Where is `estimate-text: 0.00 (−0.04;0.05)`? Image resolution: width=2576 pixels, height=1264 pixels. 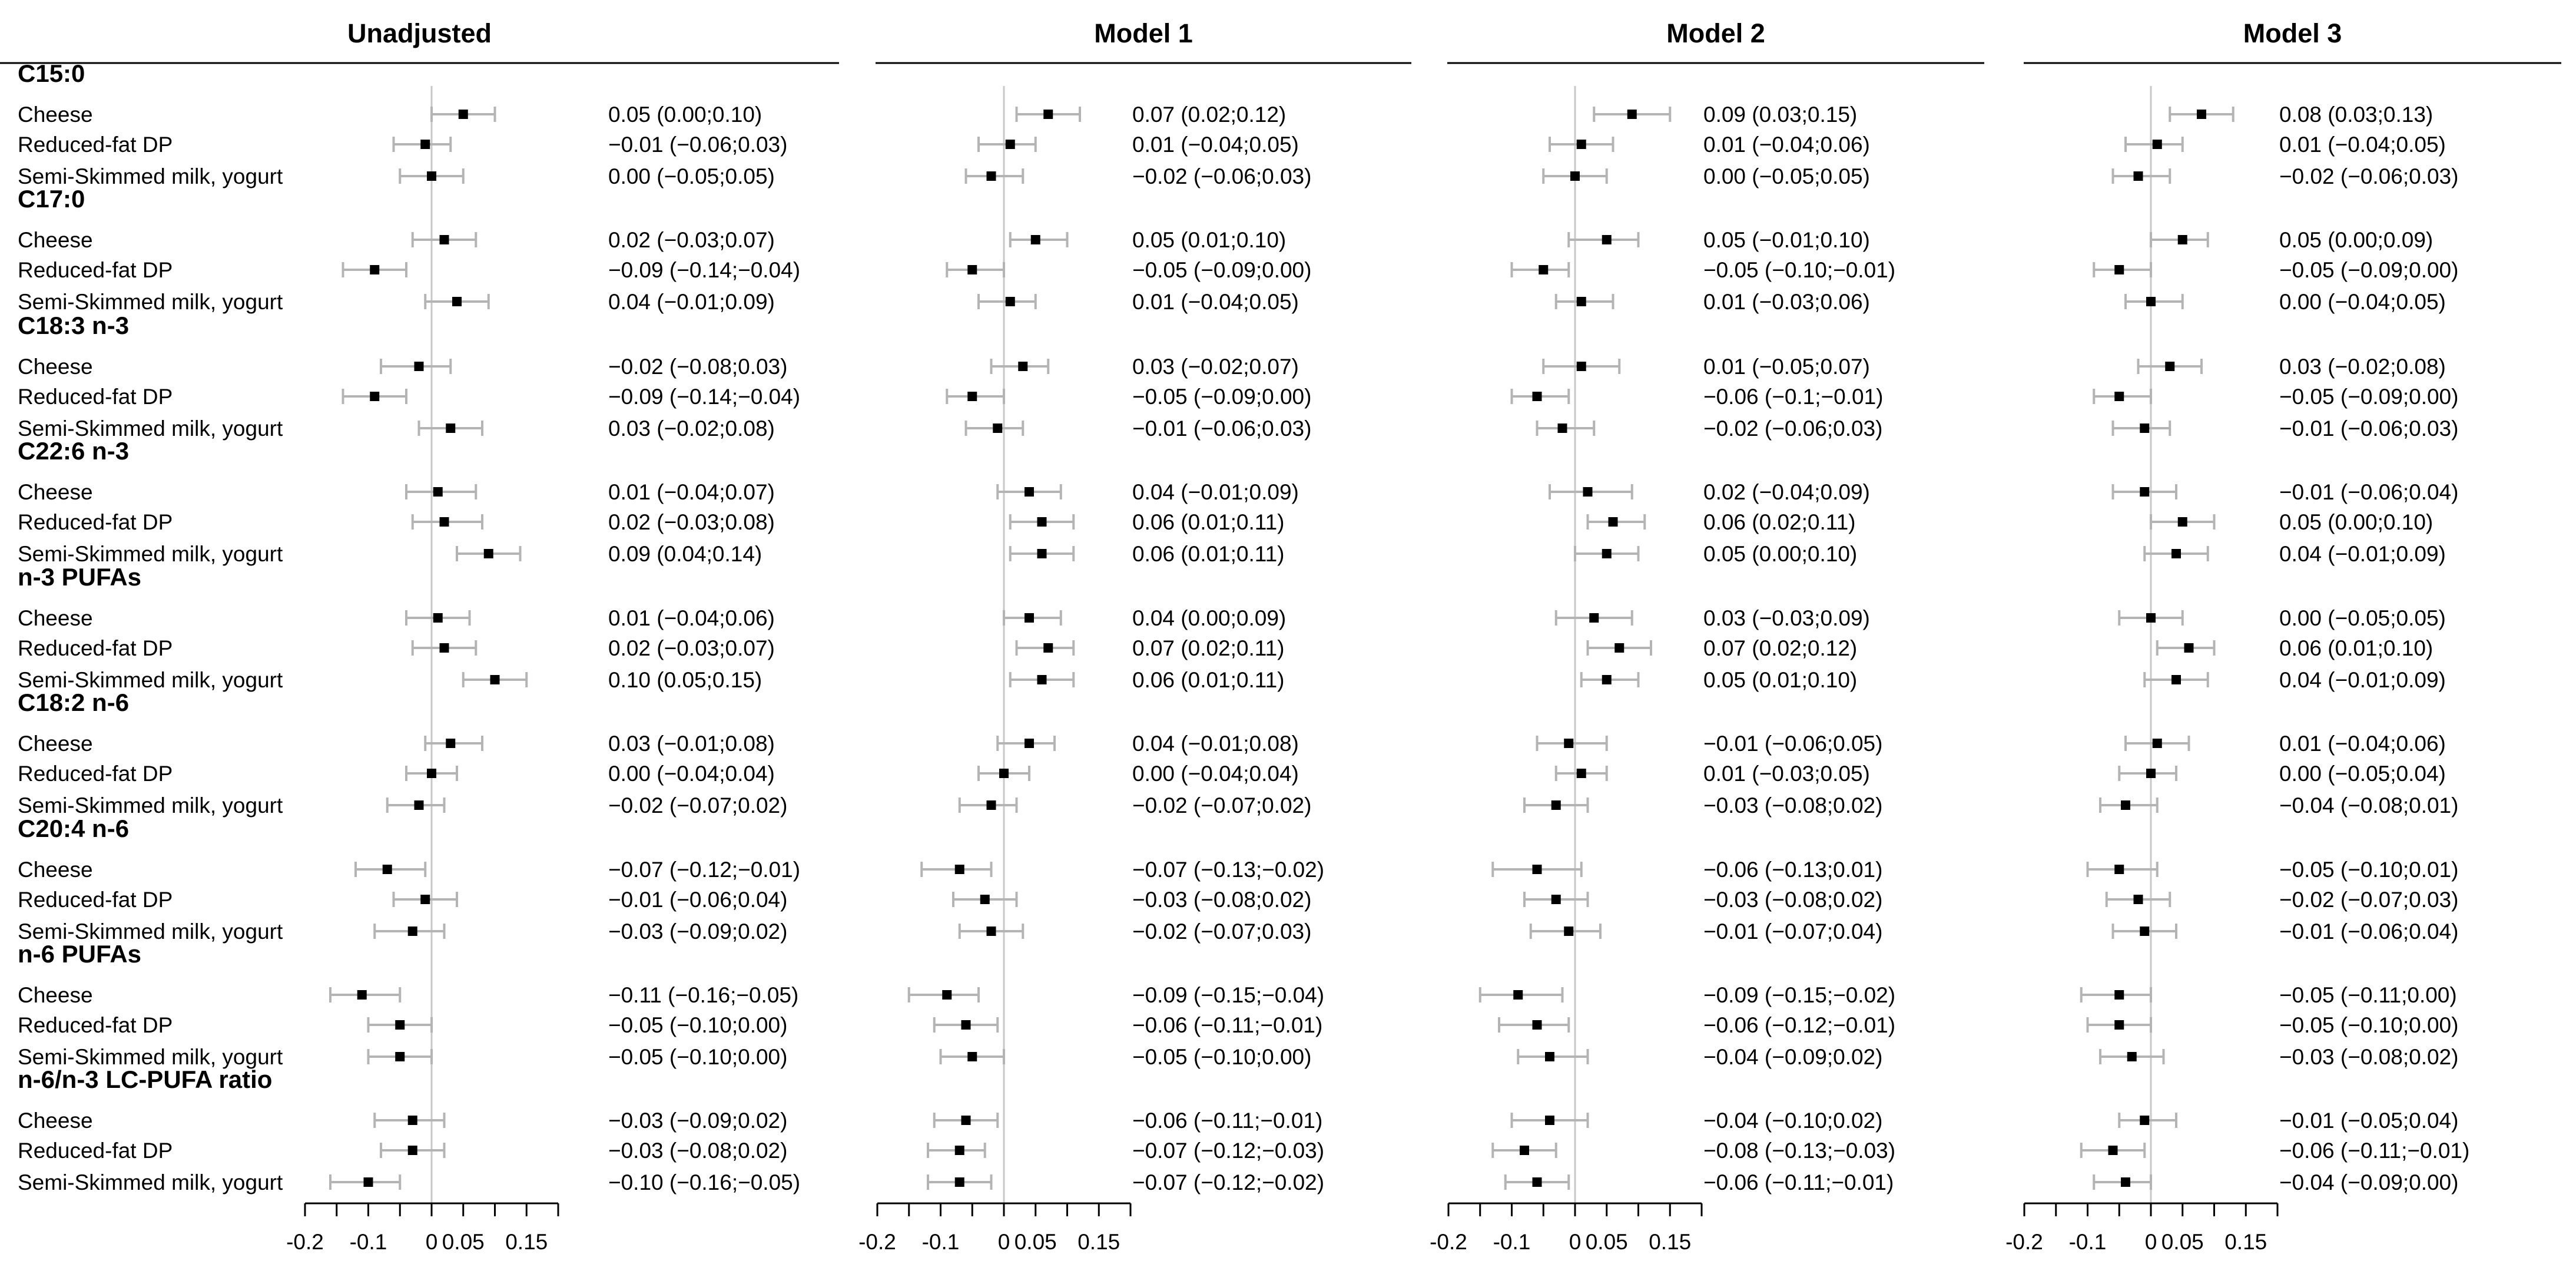
estimate-text: 0.00 (−0.04;0.05) is located at coordinates (2362, 302).